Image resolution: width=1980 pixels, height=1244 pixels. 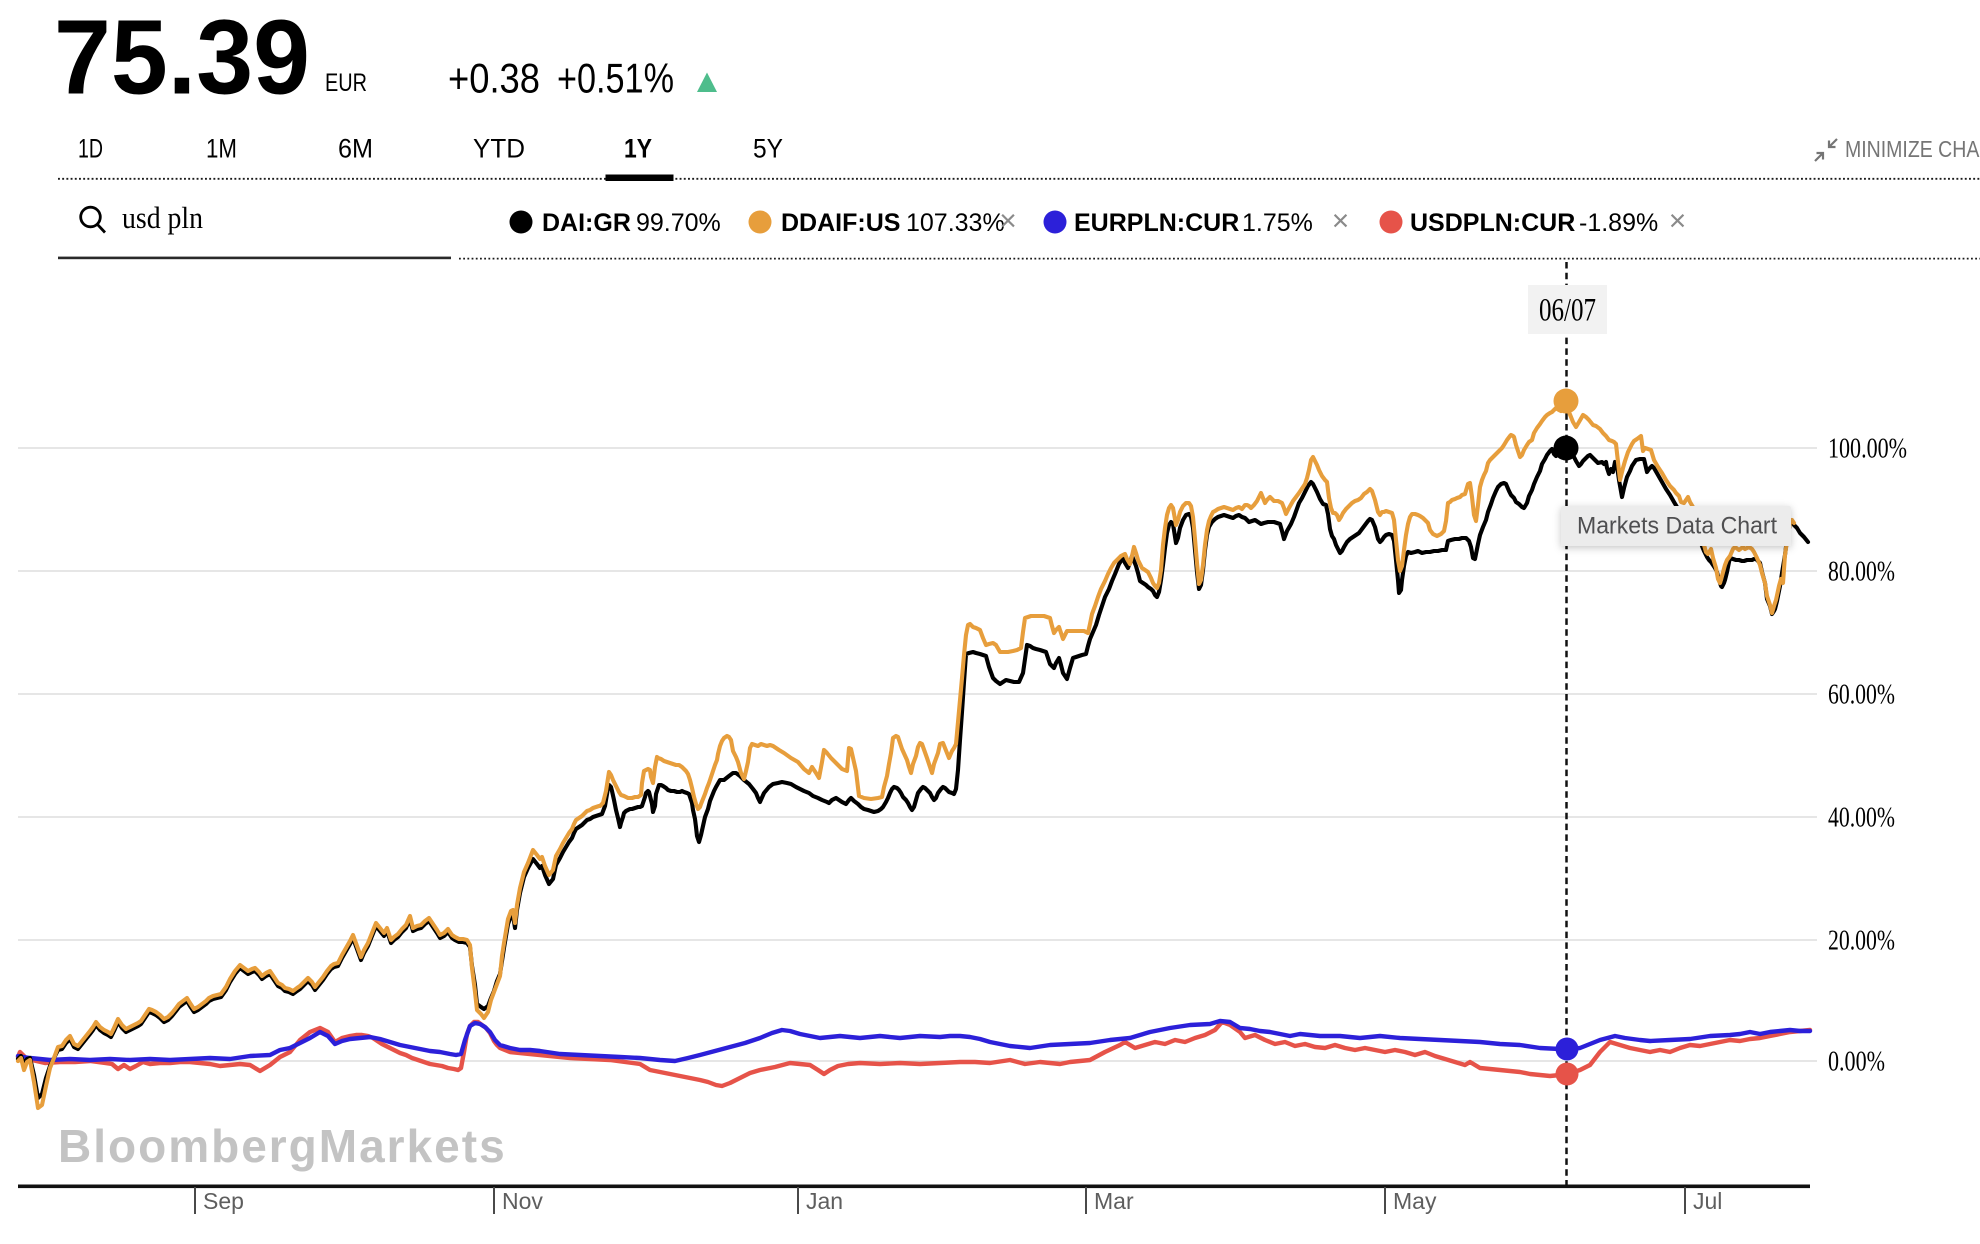 What do you see at coordinates (1114, 1201) in the screenshot?
I see `svg-text: Mar` at bounding box center [1114, 1201].